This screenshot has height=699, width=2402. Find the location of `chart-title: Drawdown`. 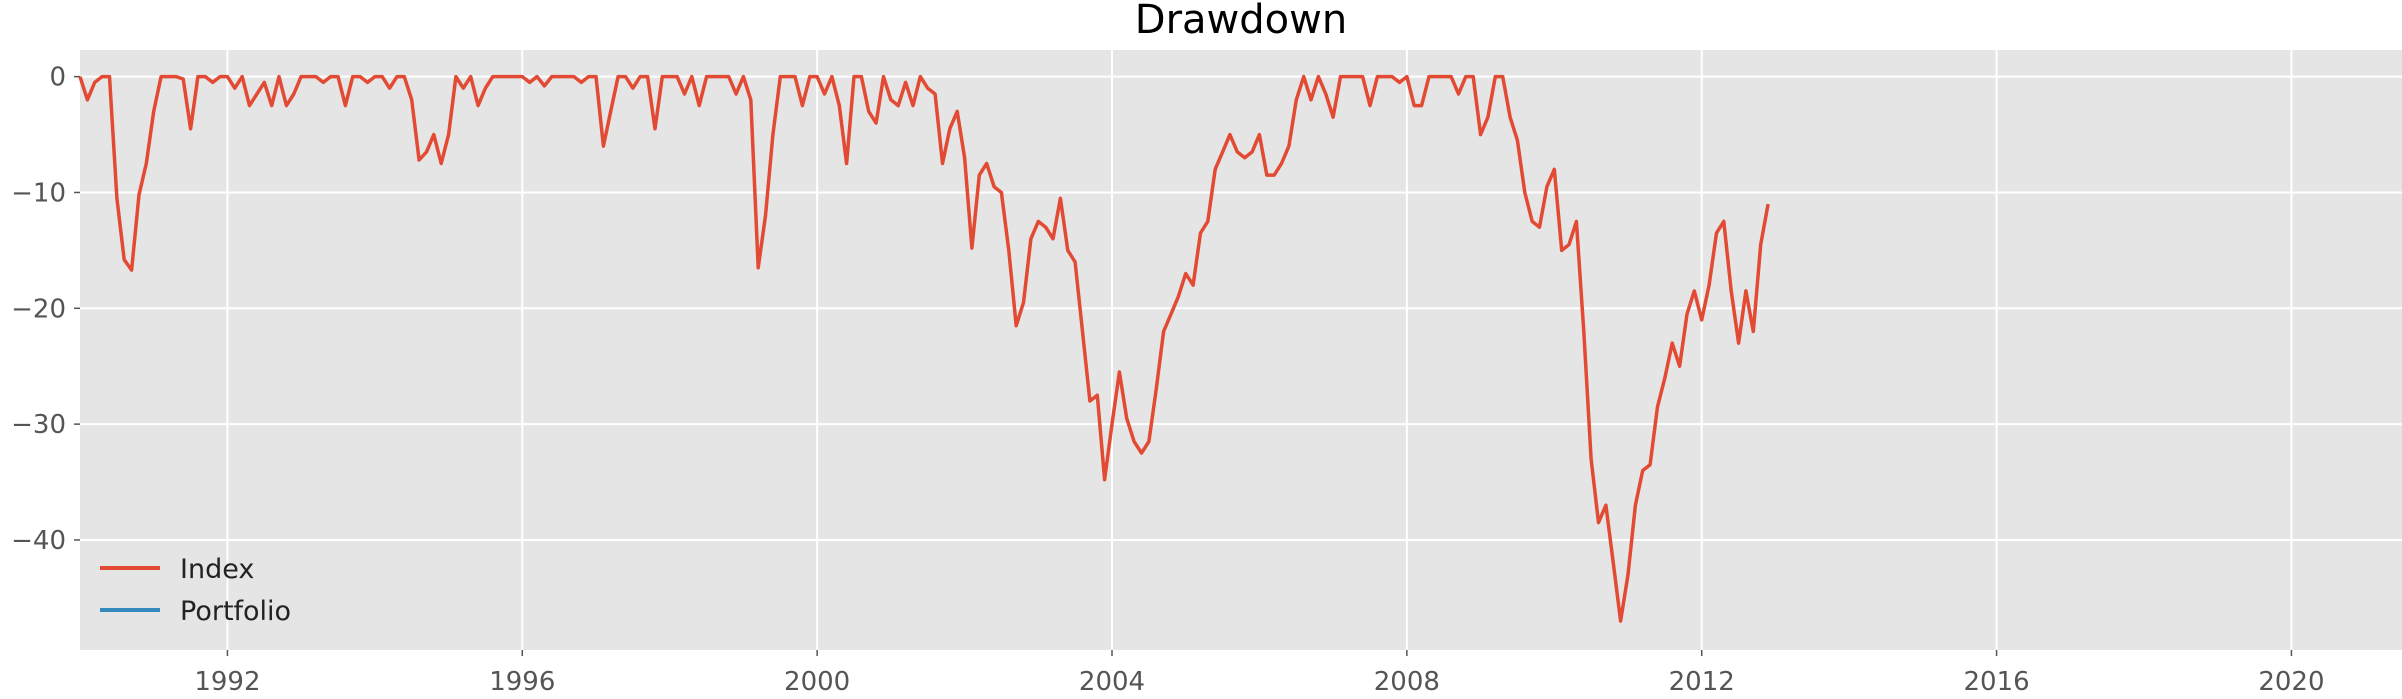

chart-title: Drawdown is located at coordinates (1241, 21).